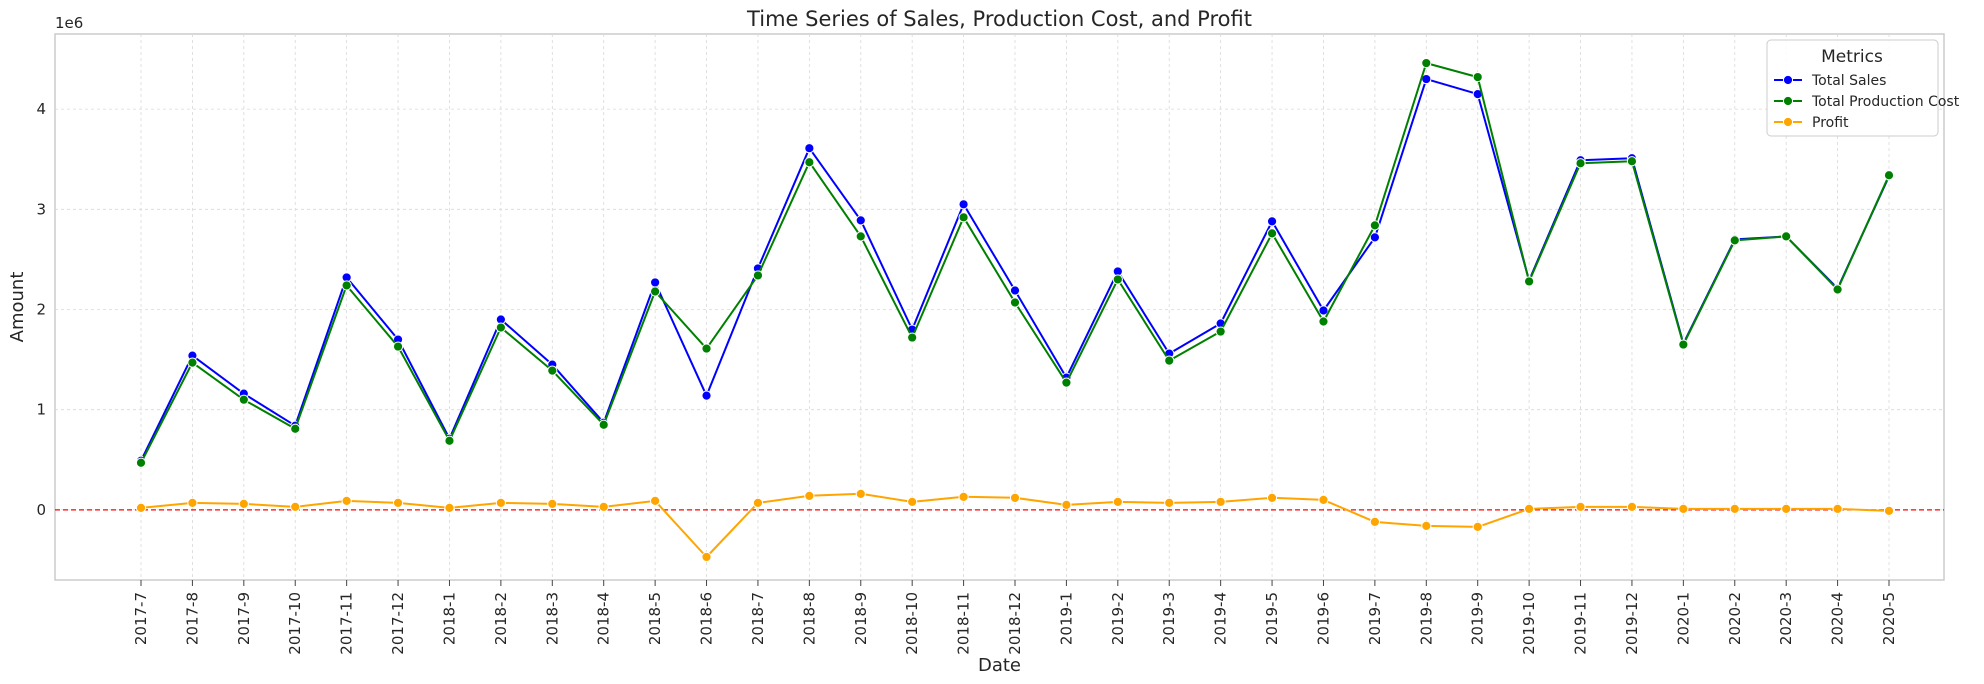 This screenshot has width=1984, height=684. What do you see at coordinates (449, 618) in the screenshot?
I see `x-tick-label: 2018-1` at bounding box center [449, 618].